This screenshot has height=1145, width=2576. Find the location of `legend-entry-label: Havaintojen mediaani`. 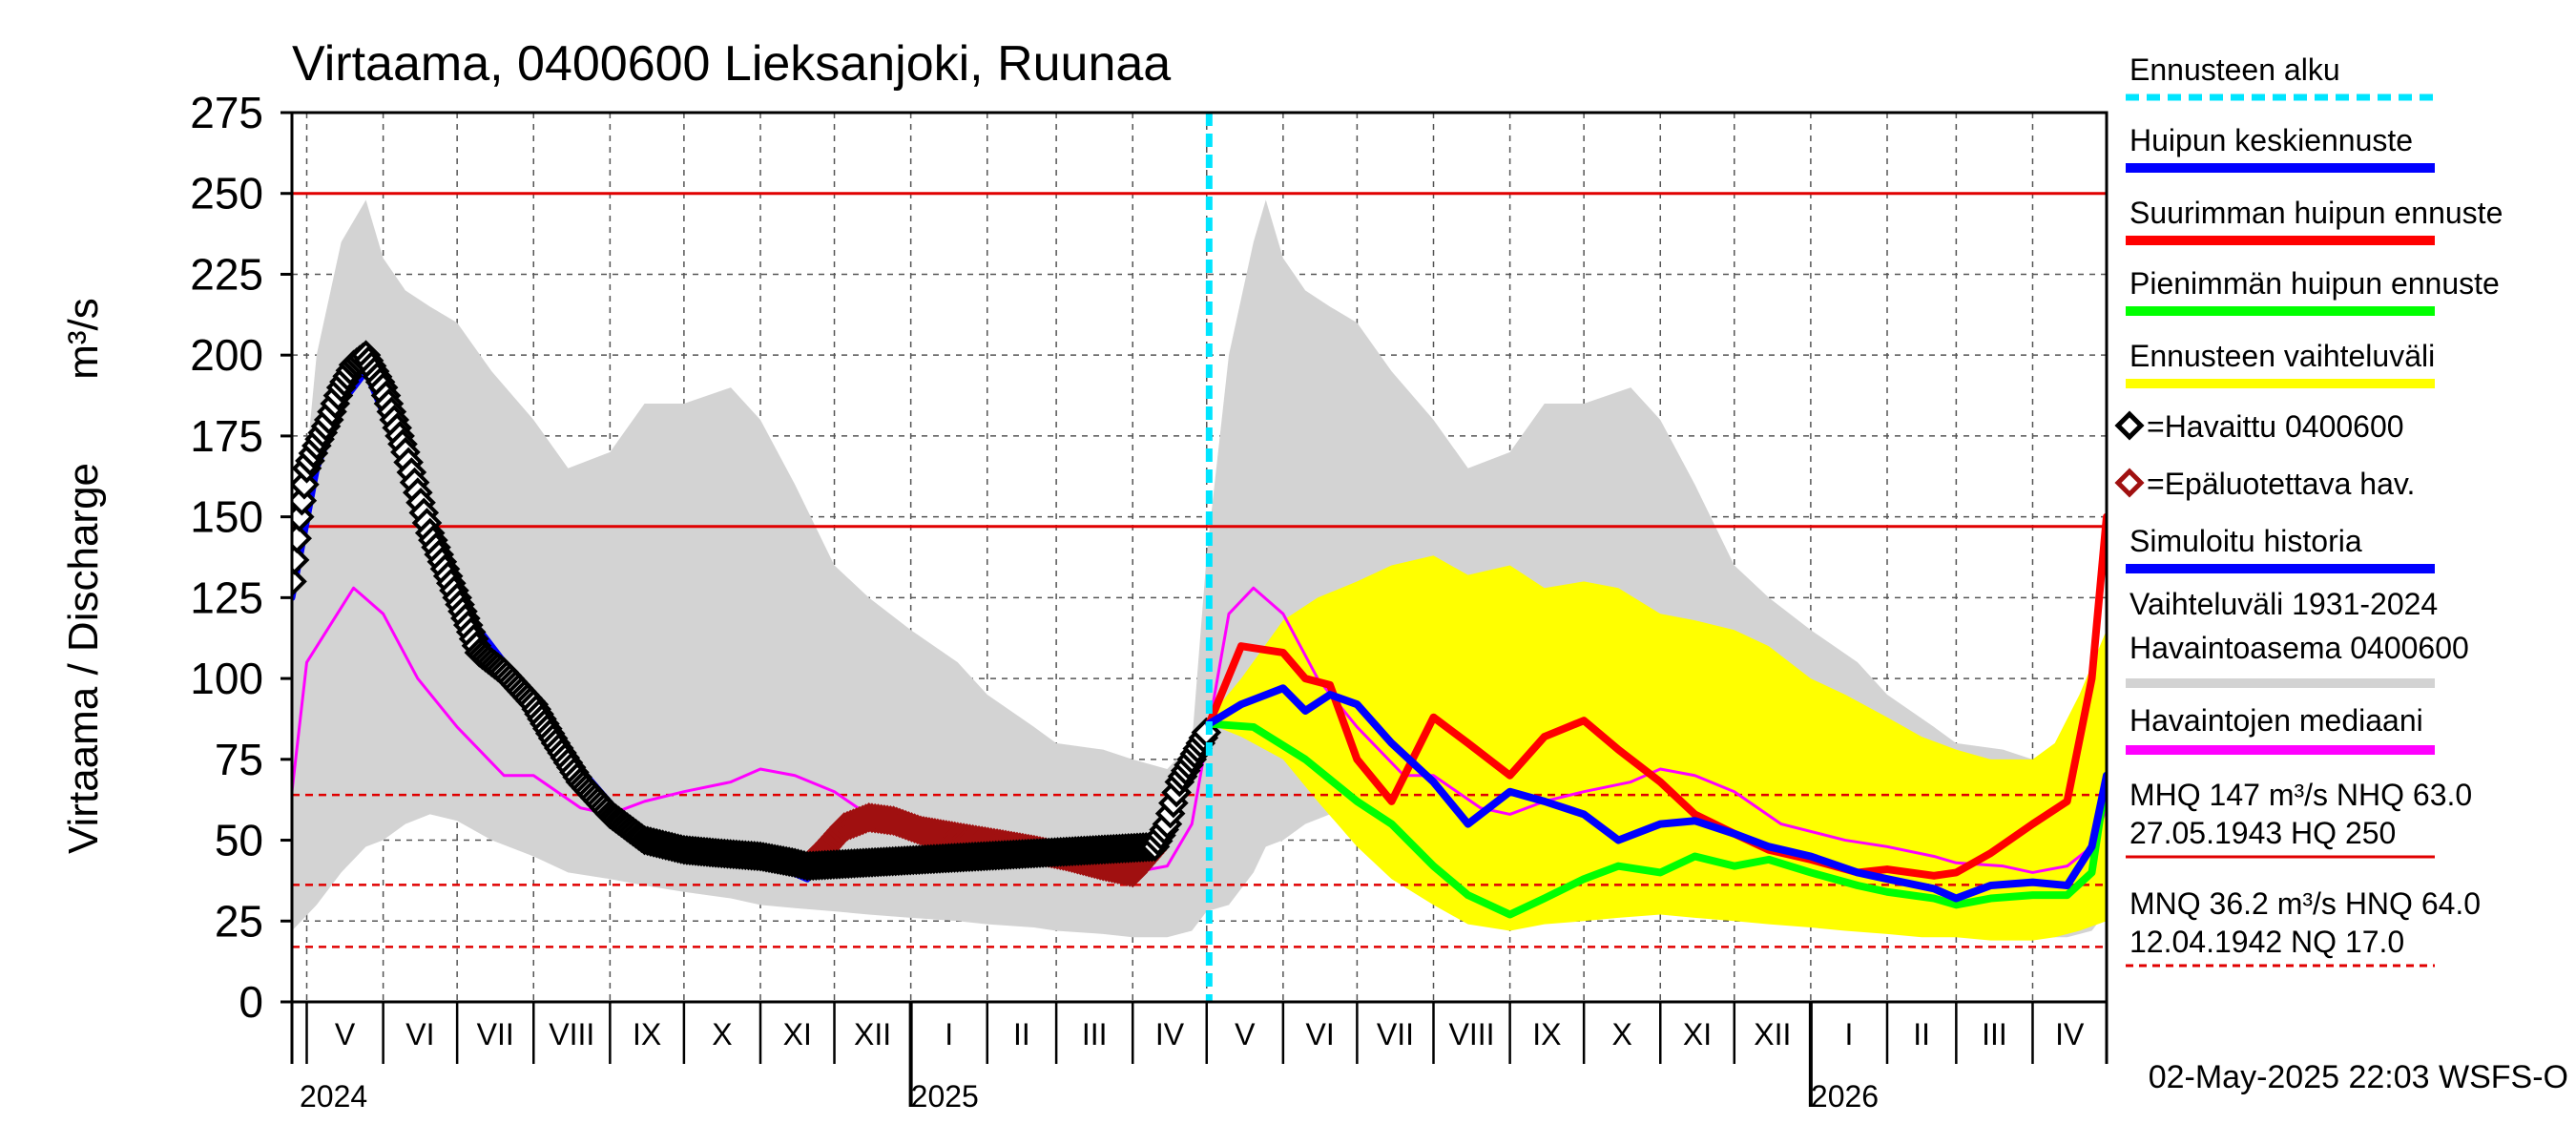

legend-entry-label: Havaintojen mediaani is located at coordinates (2276, 721).